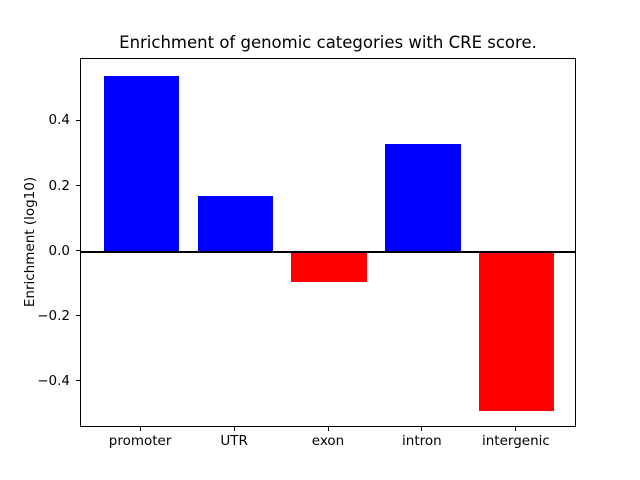 Image resolution: width=640 pixels, height=480 pixels. What do you see at coordinates (423, 198) in the screenshot?
I see `bar-intron` at bounding box center [423, 198].